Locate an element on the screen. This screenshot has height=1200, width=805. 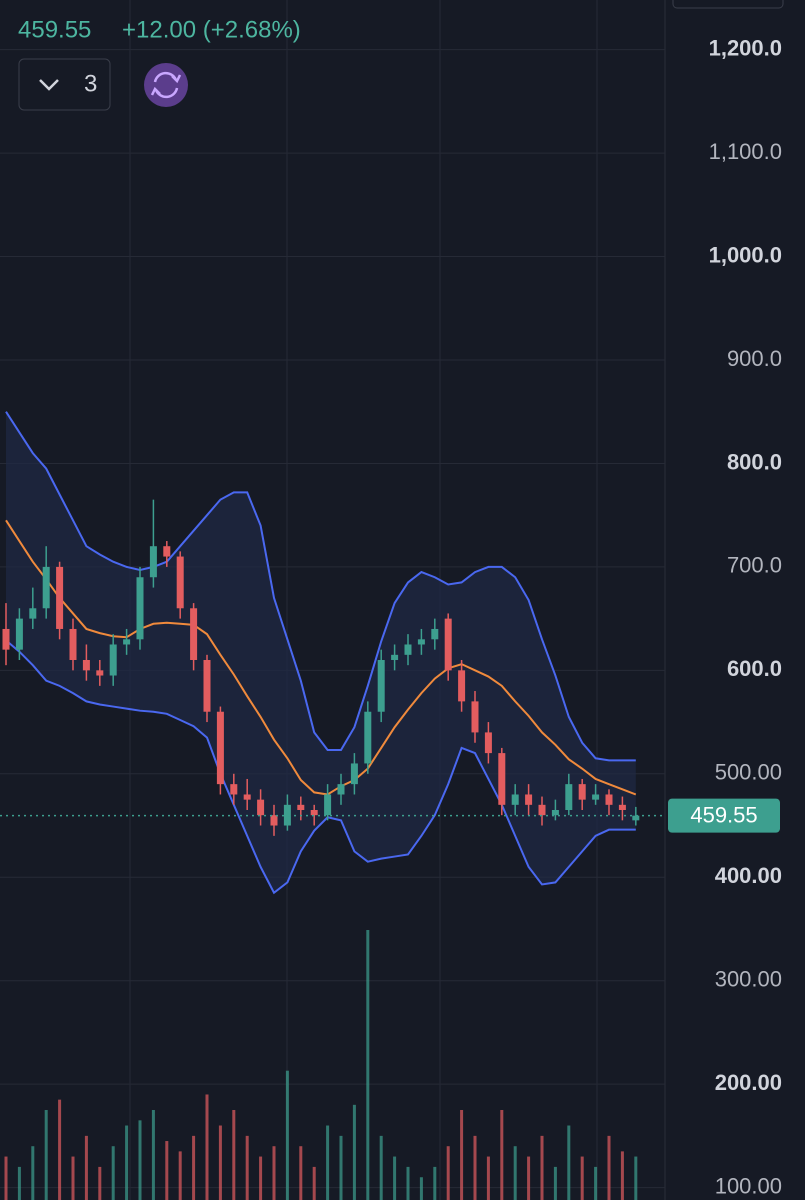
y-tick-label: 500.00 is located at coordinates (748, 772).